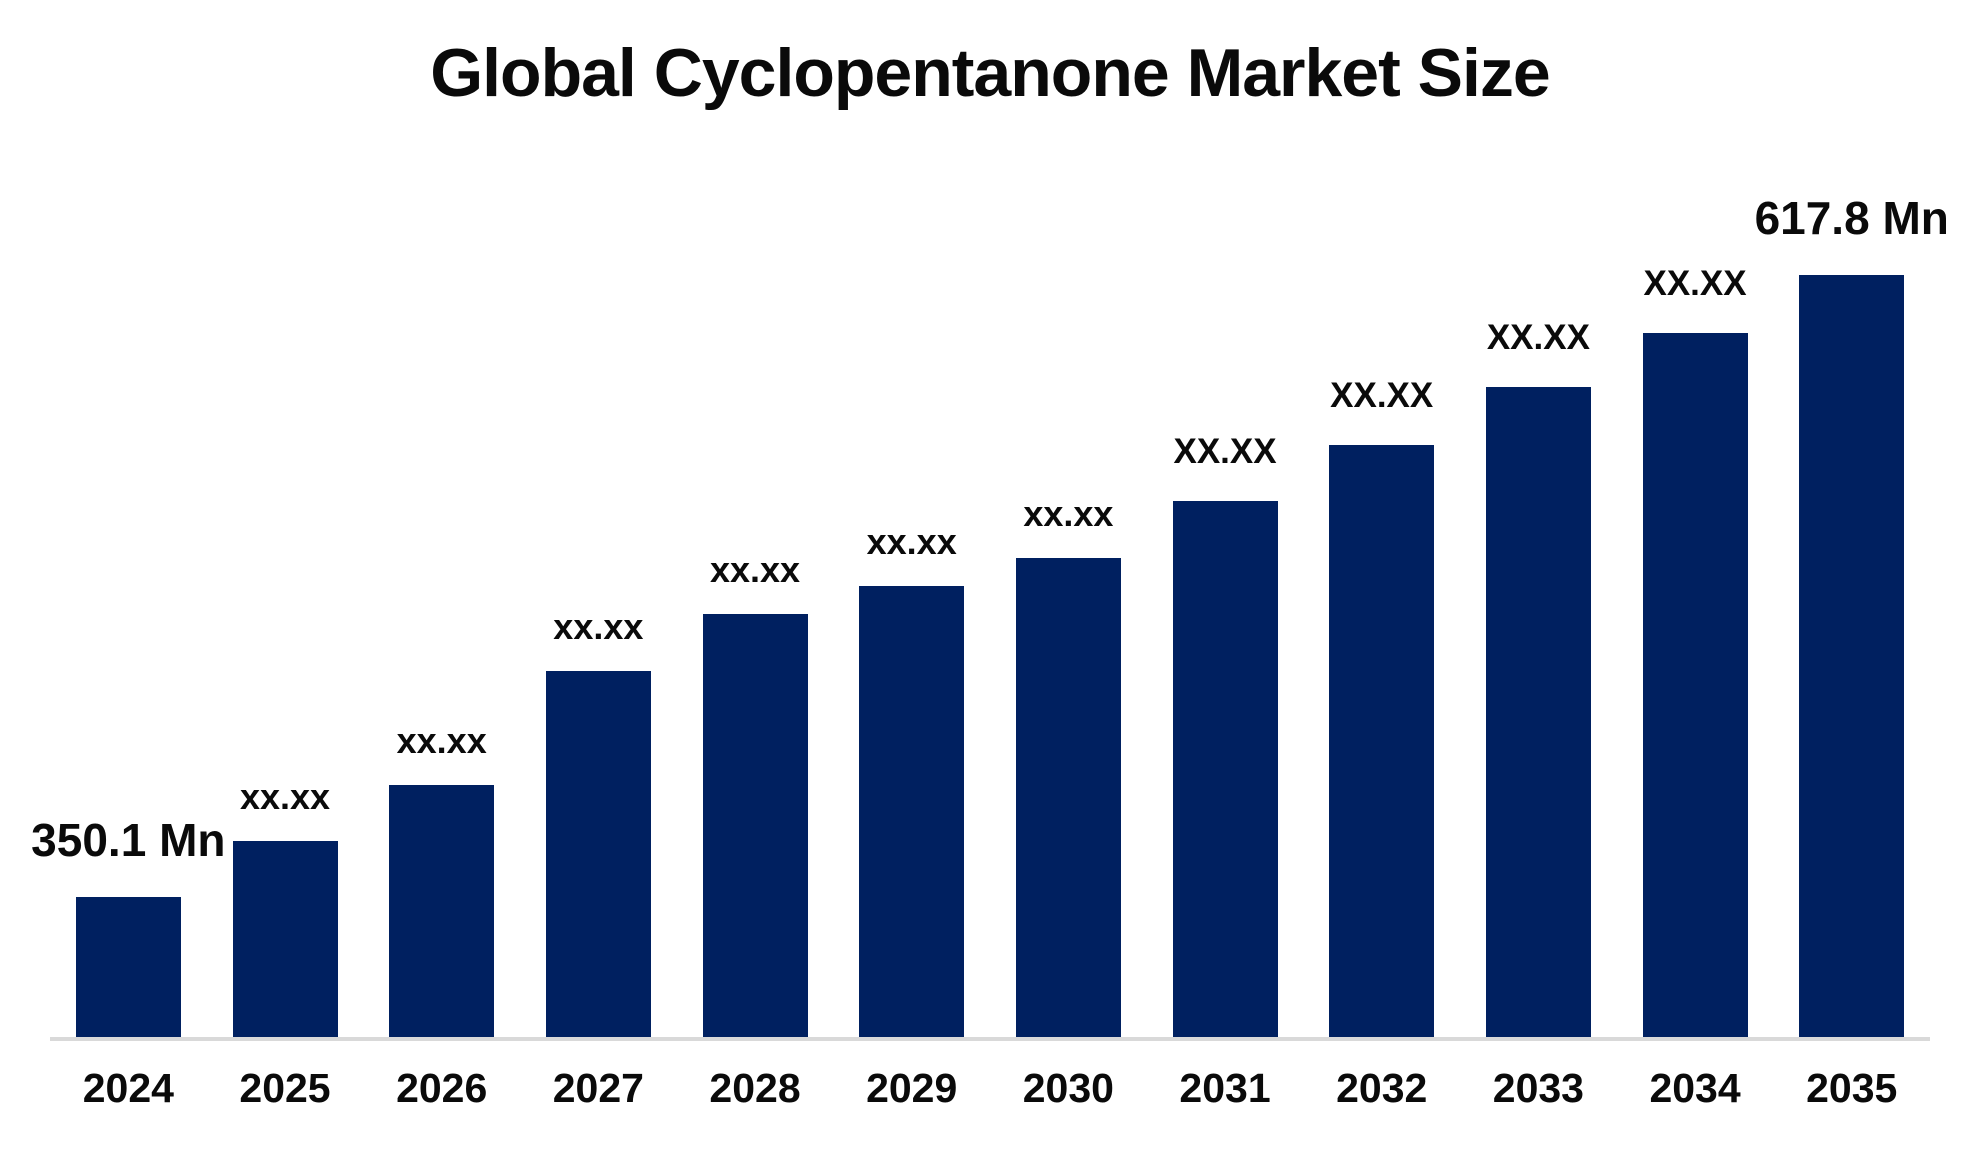  What do you see at coordinates (1225, 451) in the screenshot?
I see `bar-value-label-2031: XX.XX` at bounding box center [1225, 451].